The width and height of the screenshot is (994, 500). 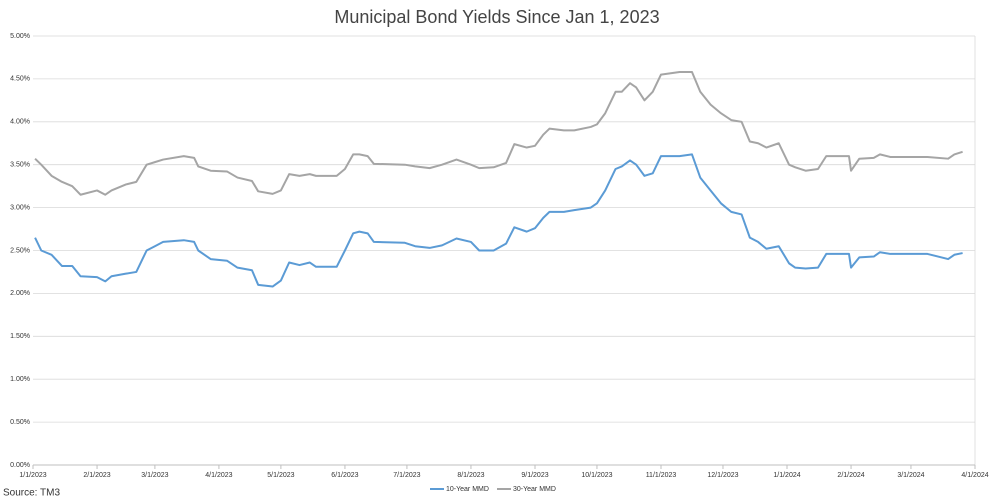 I want to click on y-tick-label: 0.50%, so click(x=20, y=422).